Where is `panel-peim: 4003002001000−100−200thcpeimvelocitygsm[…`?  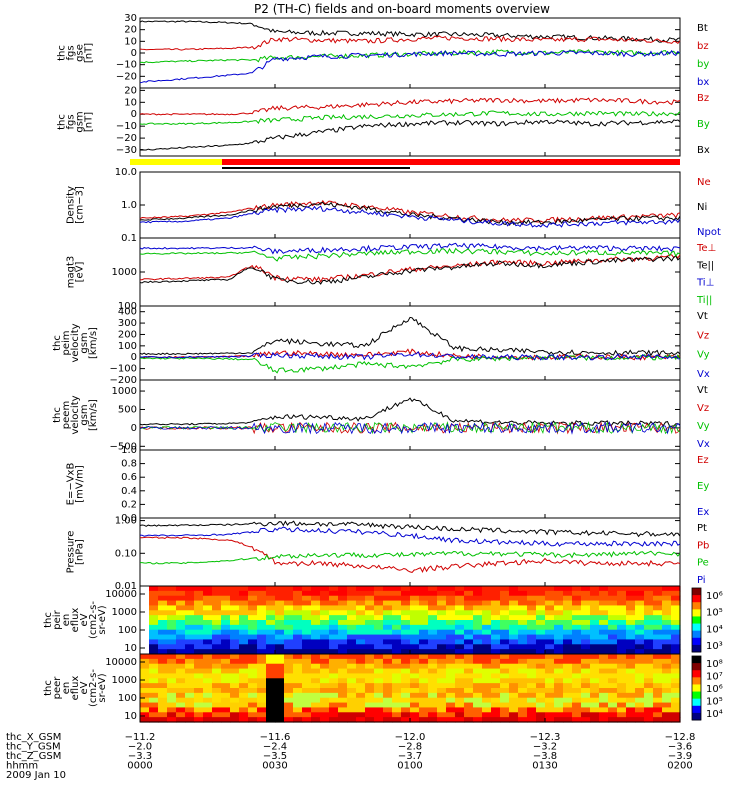
panel-peim: 4003002001000−100−200thcpeimvelocitygsm[… is located at coordinates (381, 345).